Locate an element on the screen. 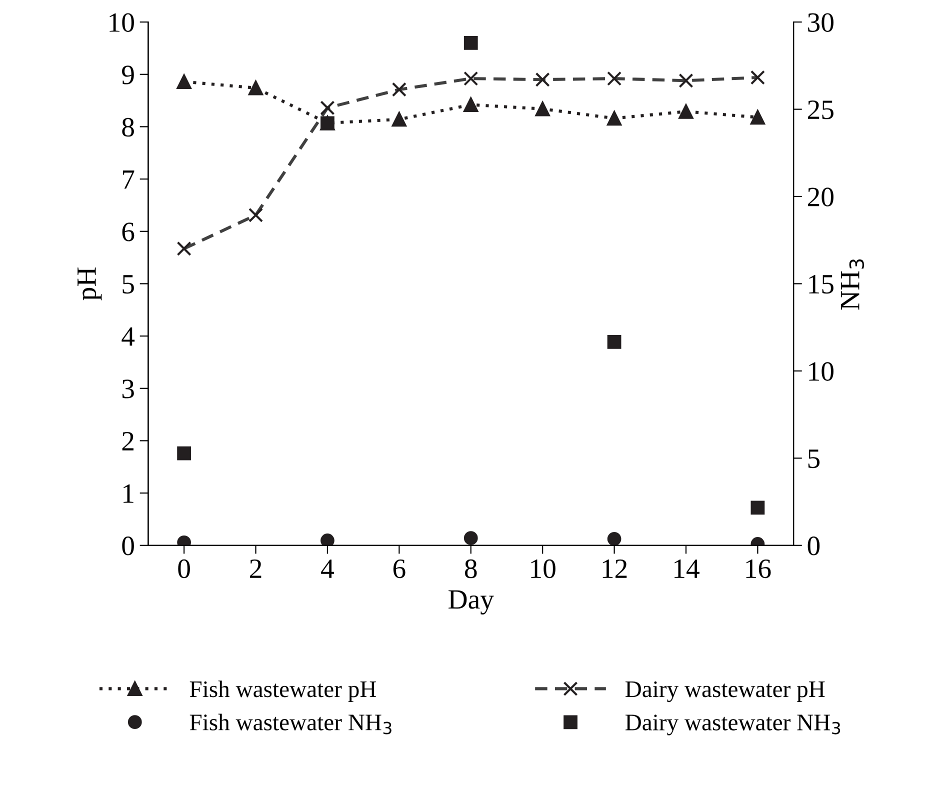  x-tick-label: 12 is located at coordinates (614, 568).